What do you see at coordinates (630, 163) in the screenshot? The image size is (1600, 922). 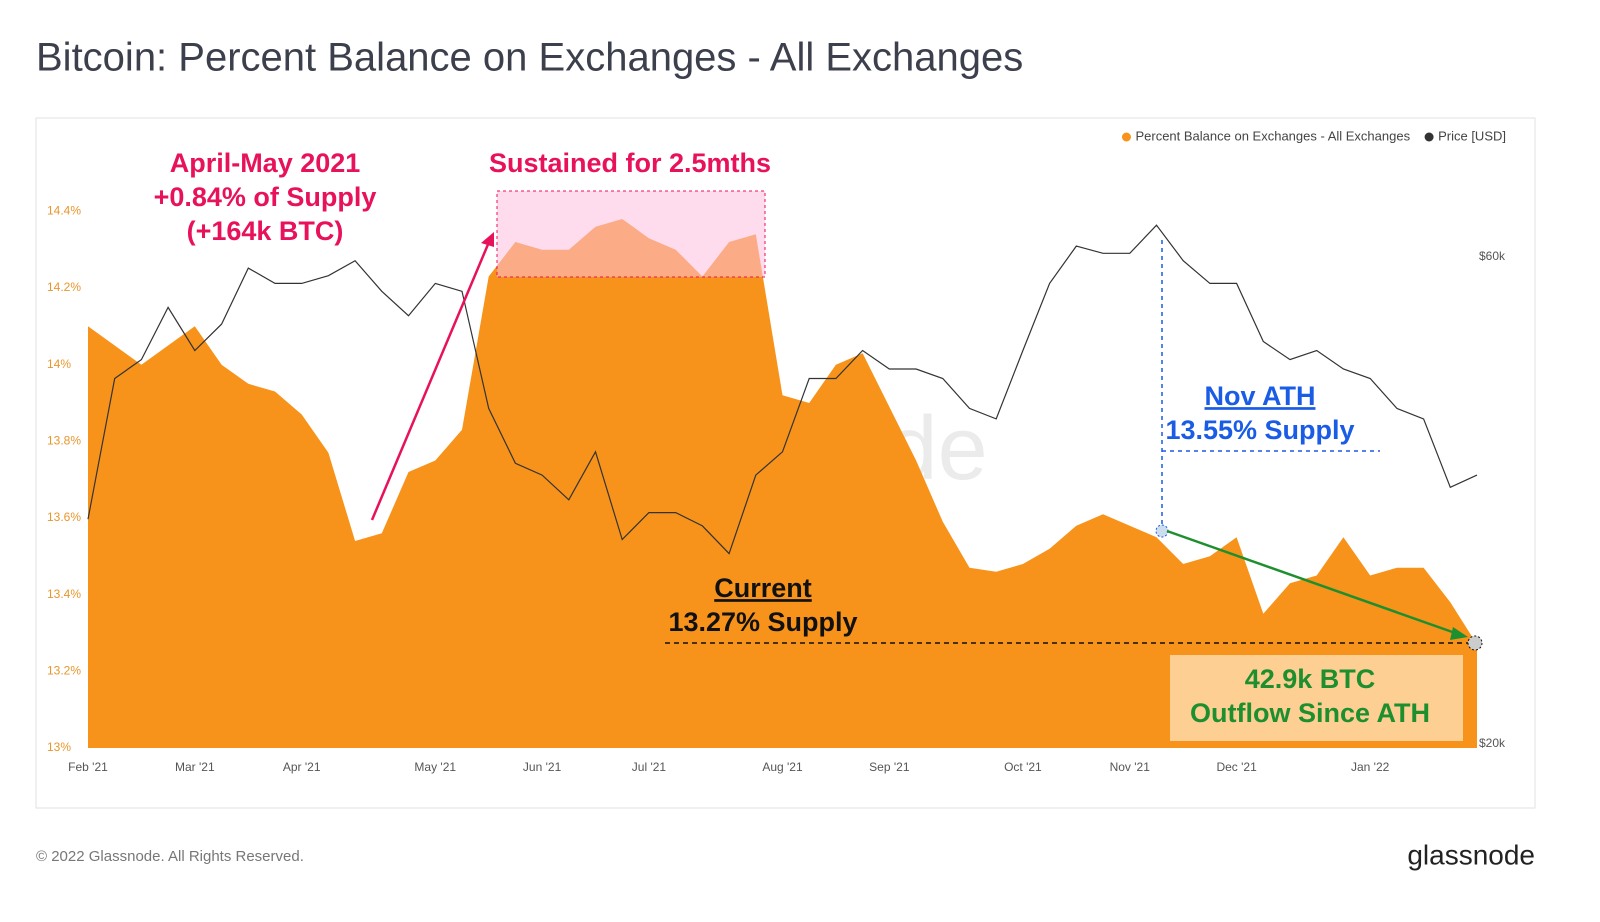 I see `annotation: Sustained for 2.5mths` at bounding box center [630, 163].